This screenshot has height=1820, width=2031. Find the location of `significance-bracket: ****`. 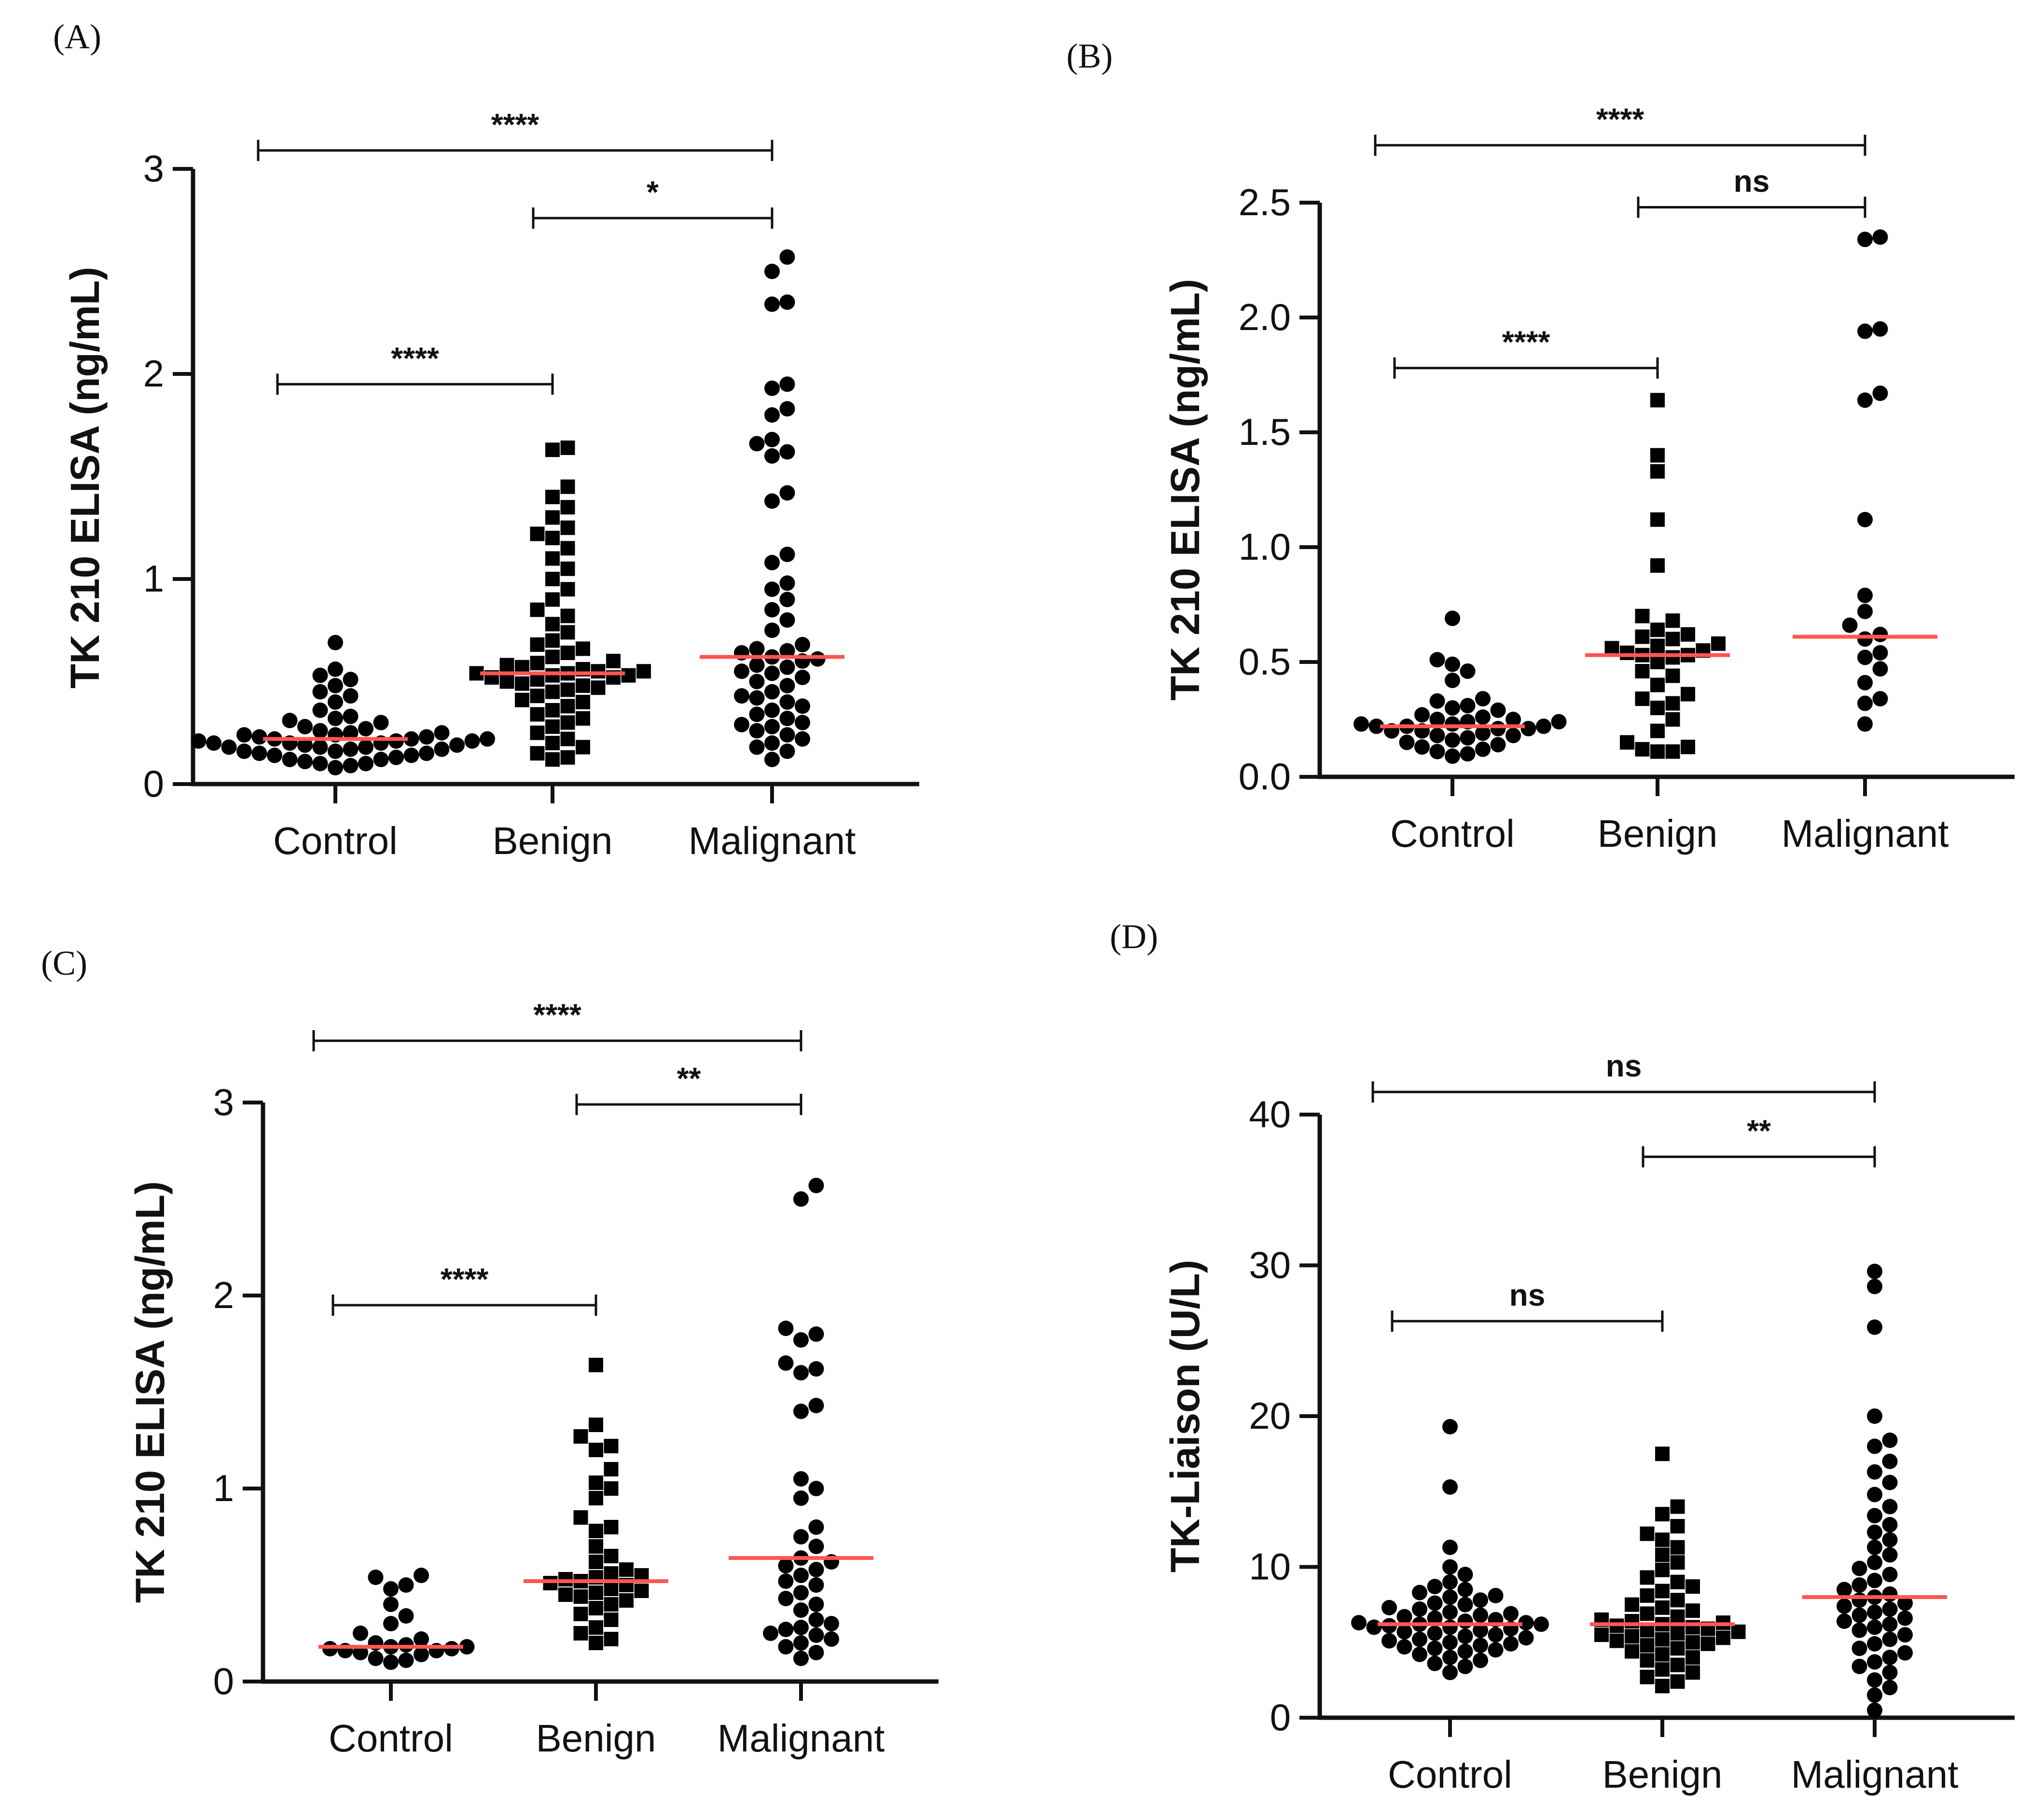

significance-bracket: **** is located at coordinates (1620, 129).